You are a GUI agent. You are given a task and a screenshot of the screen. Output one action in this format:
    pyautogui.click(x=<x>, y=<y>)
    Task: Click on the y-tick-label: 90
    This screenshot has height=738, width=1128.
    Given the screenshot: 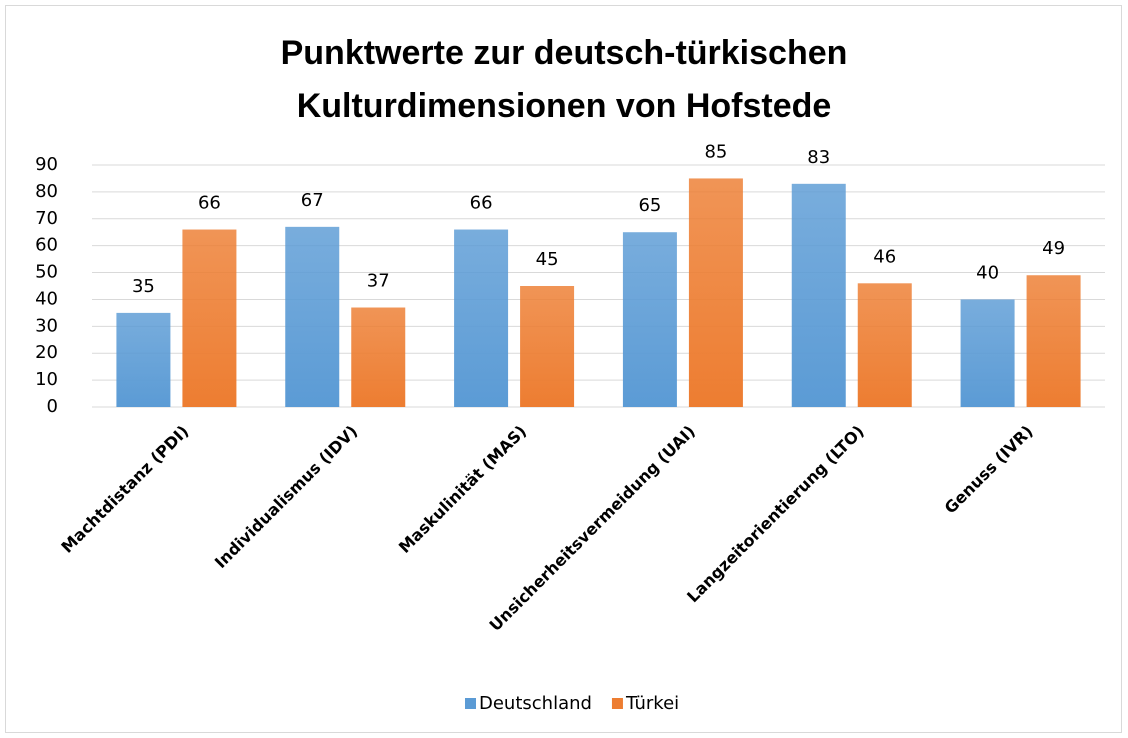 What is the action you would take?
    pyautogui.click(x=46, y=164)
    